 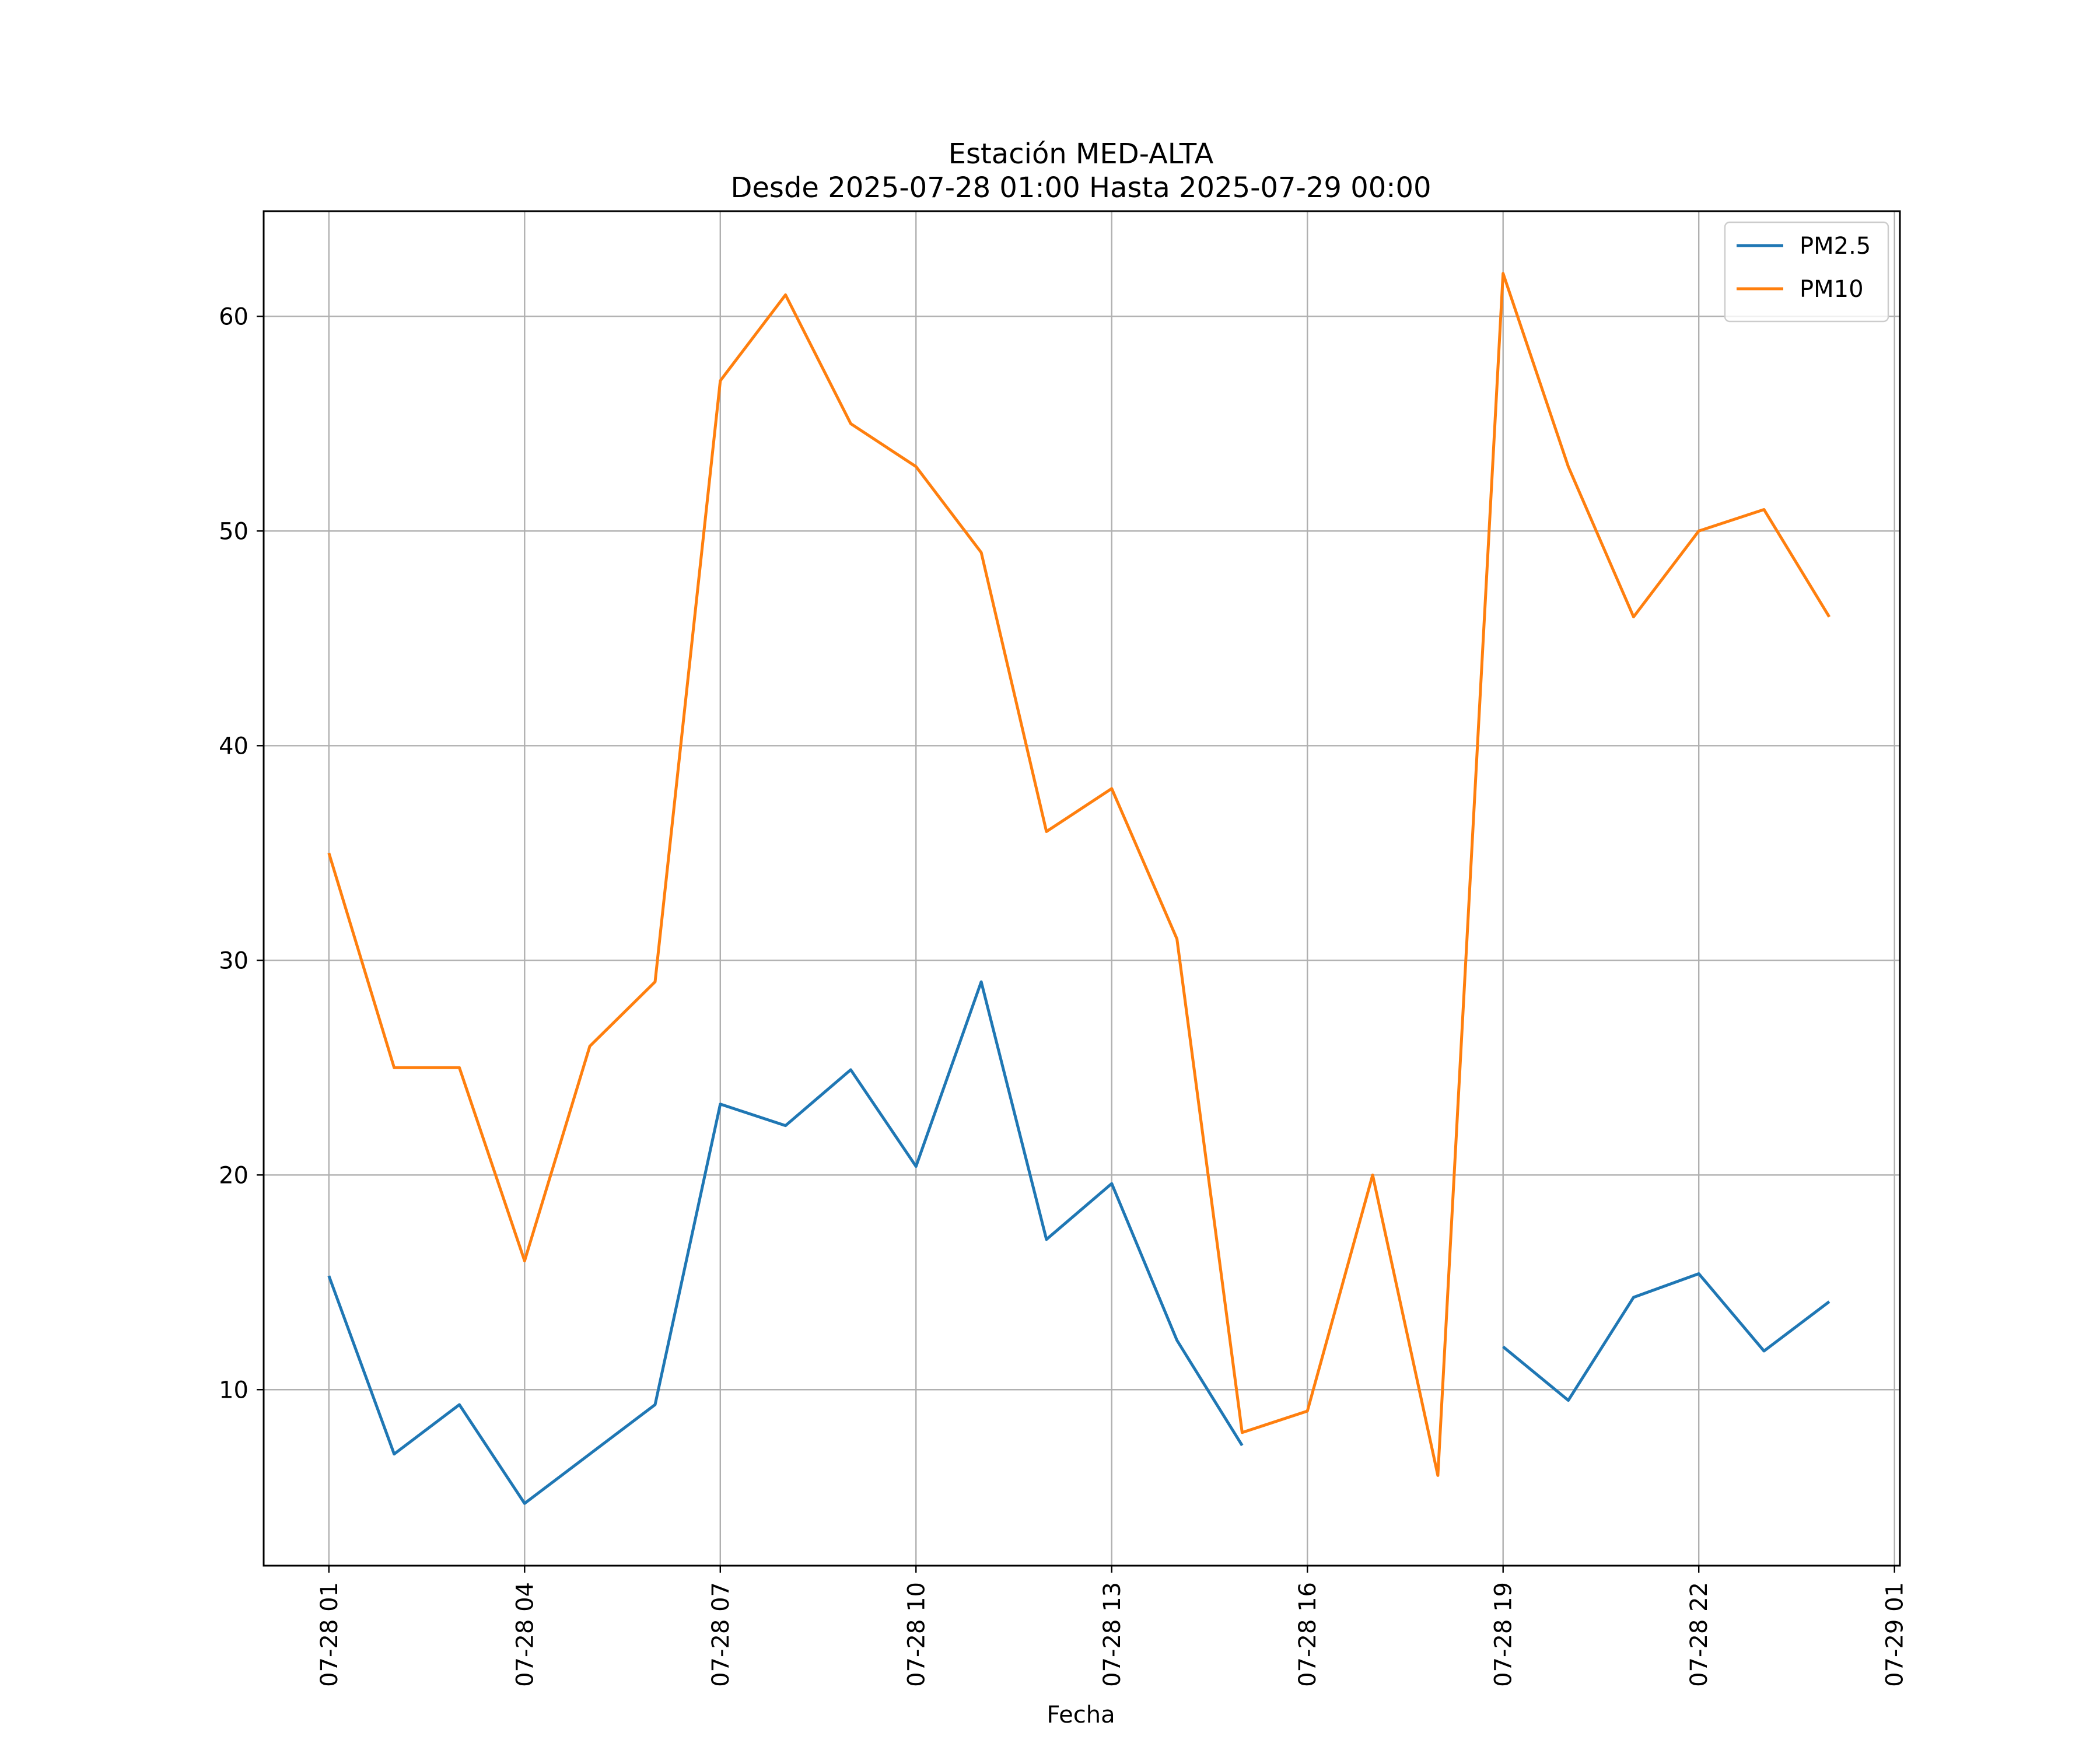 I want to click on legend: PM2.5 PM10, so click(x=1806, y=272).